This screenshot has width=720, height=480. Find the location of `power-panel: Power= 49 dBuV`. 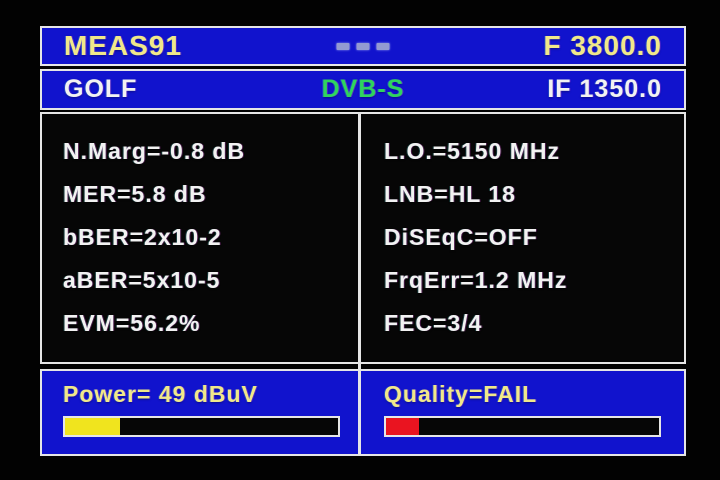

power-panel: Power= 49 dBuV is located at coordinates (201, 412).